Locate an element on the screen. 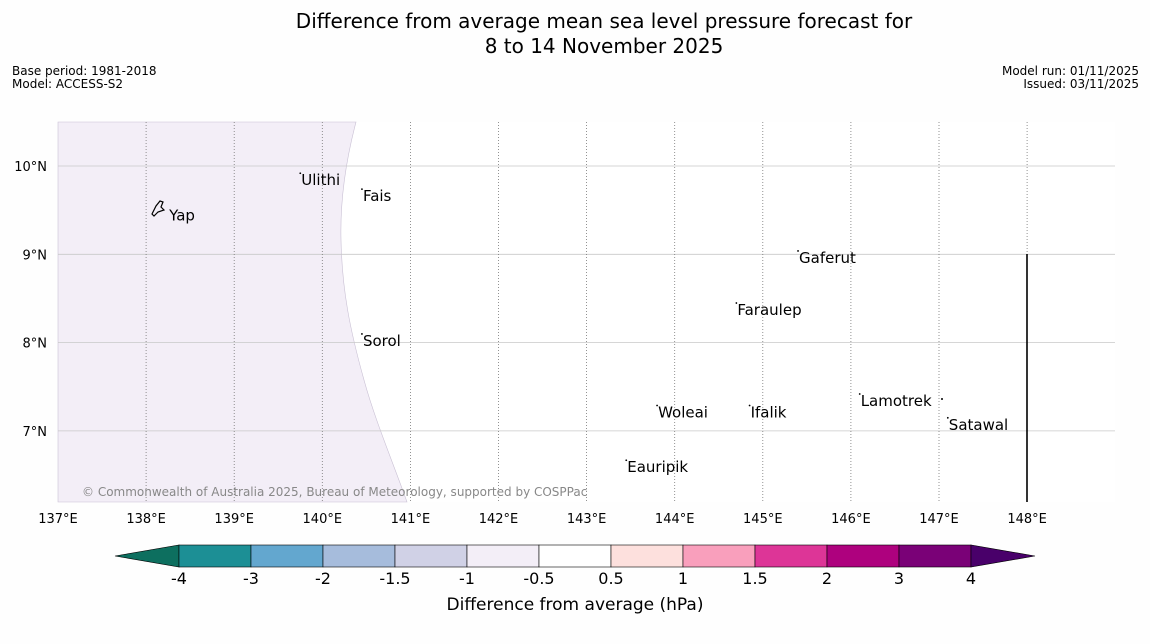 This screenshot has width=1150, height=644. colorbar-tick-label: 0.5 is located at coordinates (610, 578).